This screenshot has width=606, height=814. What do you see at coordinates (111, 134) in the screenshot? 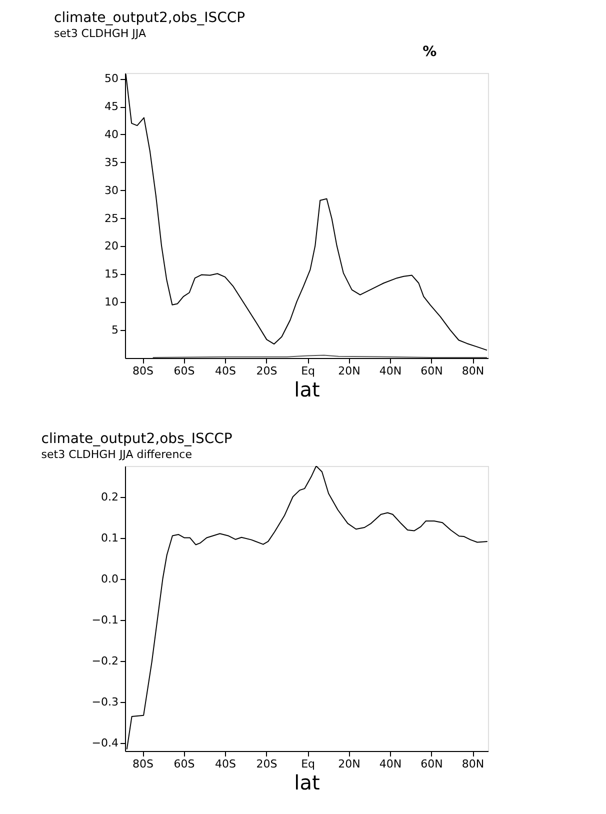
I see `y-tick-label: 40` at bounding box center [111, 134].